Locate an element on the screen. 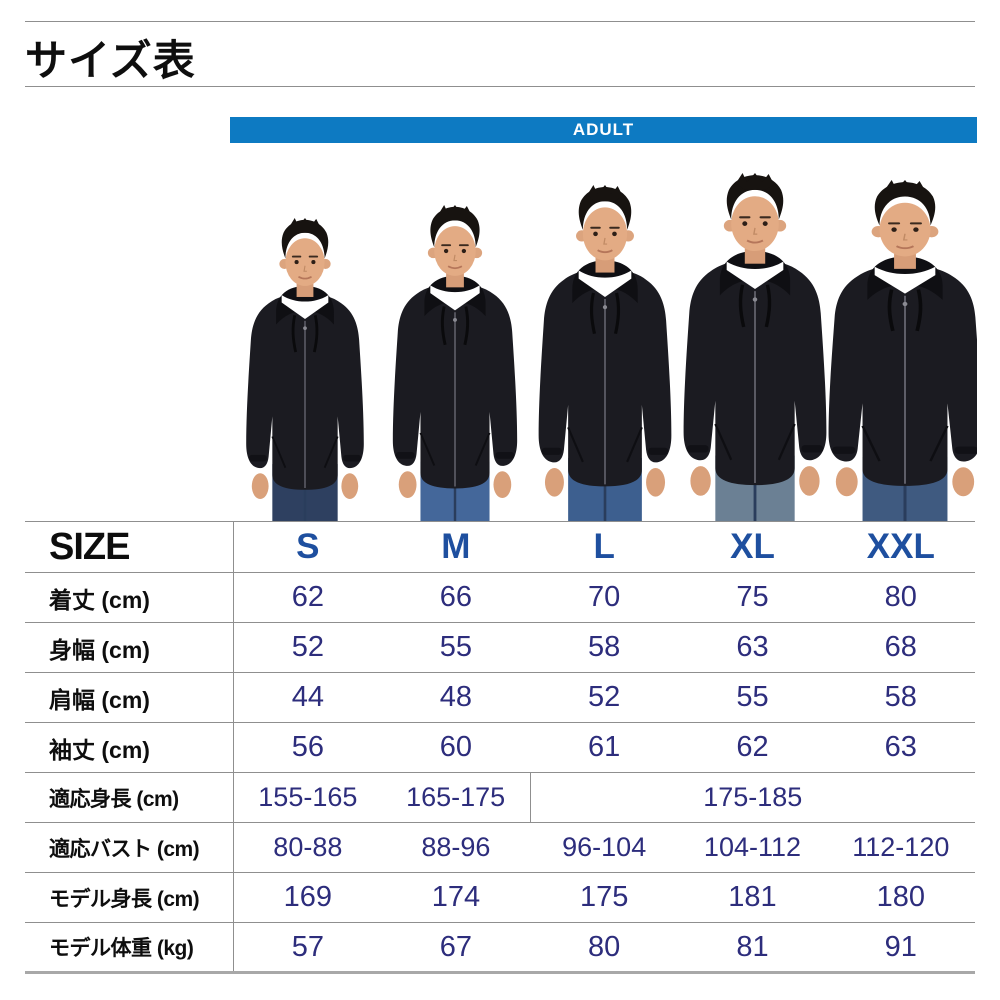  size-header: SIZE is located at coordinates (129, 547).